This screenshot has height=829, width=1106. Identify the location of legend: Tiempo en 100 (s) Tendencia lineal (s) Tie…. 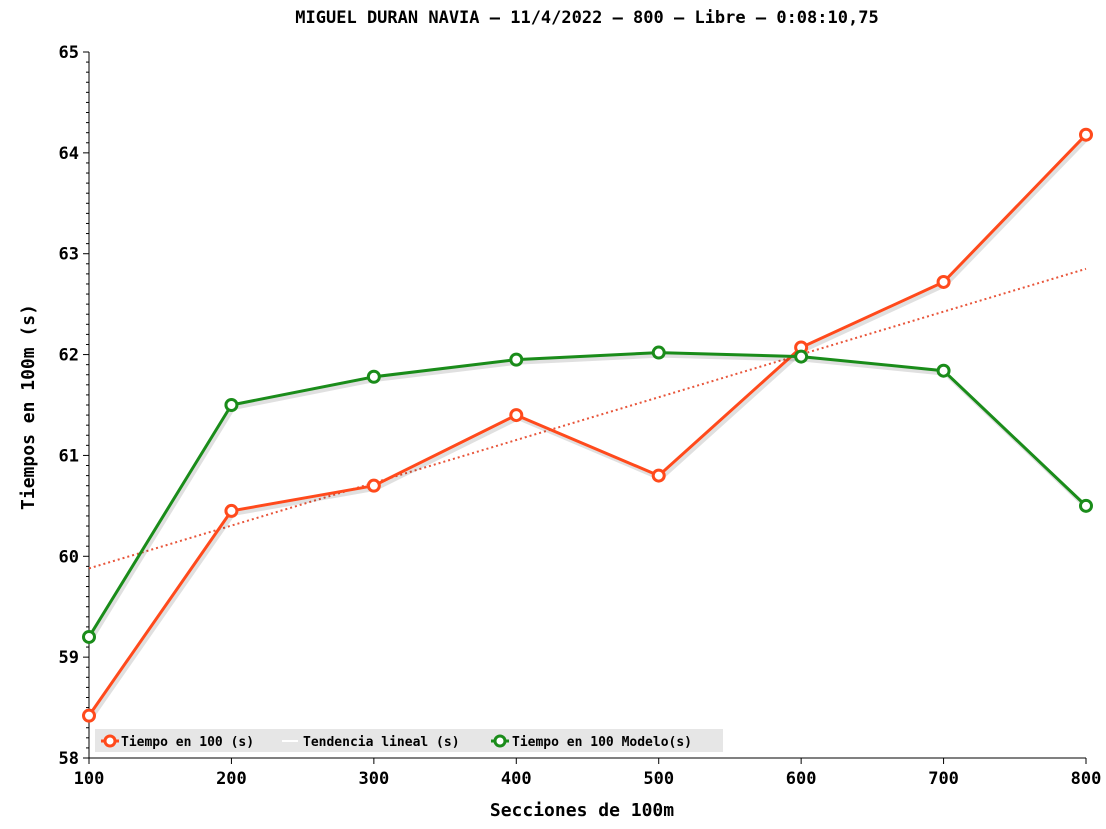
(409, 740).